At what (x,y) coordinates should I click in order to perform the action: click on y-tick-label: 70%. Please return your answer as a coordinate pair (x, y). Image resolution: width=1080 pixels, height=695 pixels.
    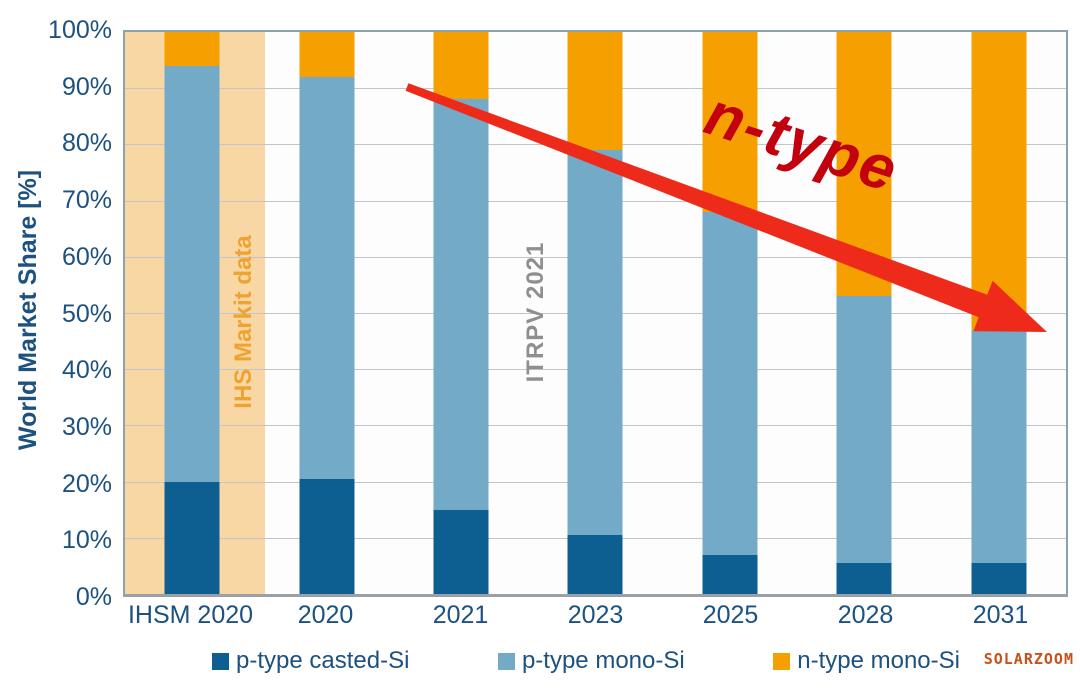
    Looking at the image, I should click on (86, 200).